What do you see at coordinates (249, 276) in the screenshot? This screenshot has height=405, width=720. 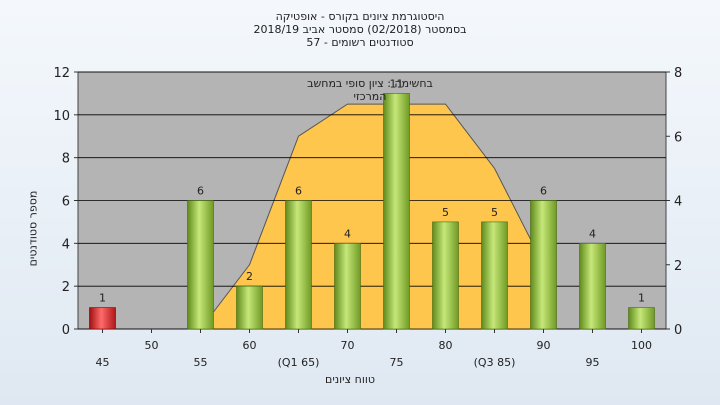 I see `data-label: 2` at bounding box center [249, 276].